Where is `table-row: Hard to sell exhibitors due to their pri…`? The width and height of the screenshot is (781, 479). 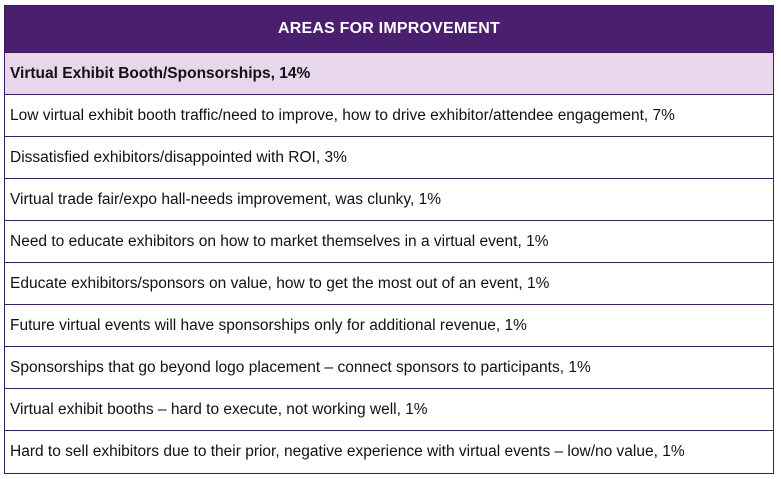 table-row: Hard to sell exhibitors due to their pri… is located at coordinates (347, 451).